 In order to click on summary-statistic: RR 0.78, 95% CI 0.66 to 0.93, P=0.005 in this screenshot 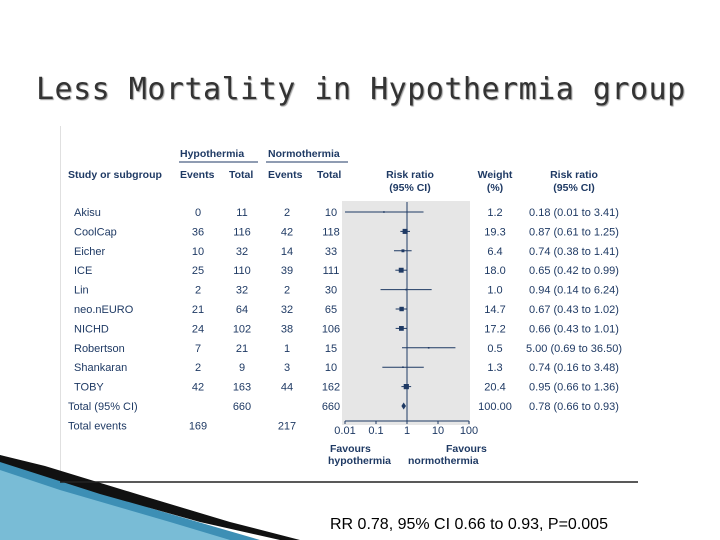, I will do `click(469, 524)`.